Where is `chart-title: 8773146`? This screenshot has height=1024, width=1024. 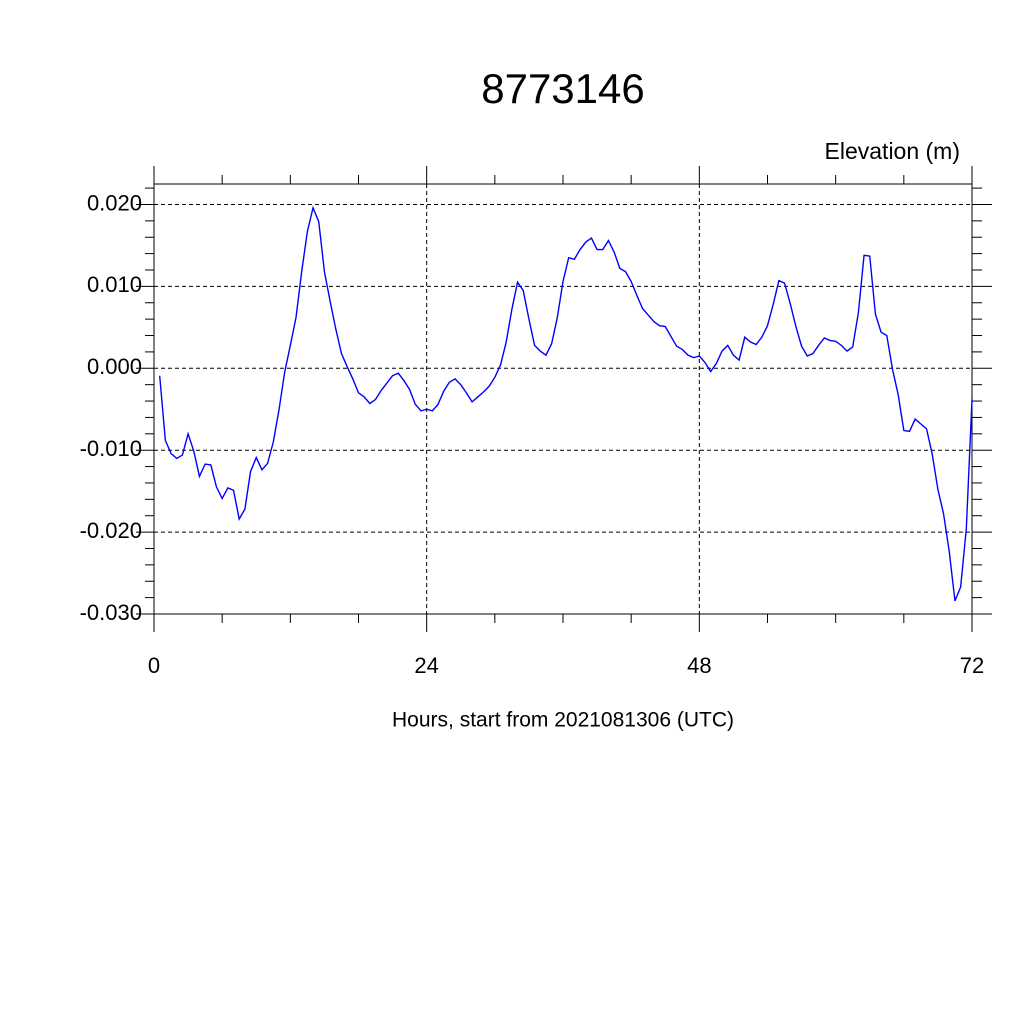 chart-title: 8773146 is located at coordinates (563, 88).